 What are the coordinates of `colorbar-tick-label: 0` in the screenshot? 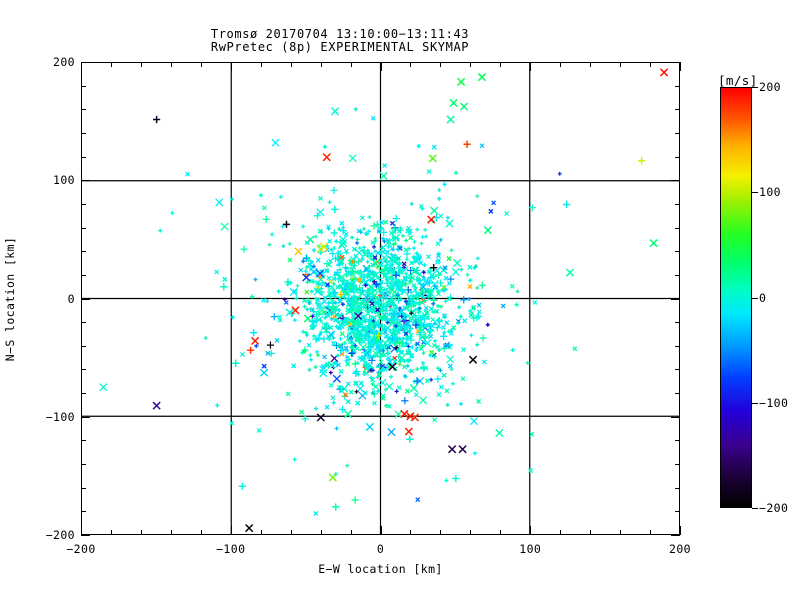 It's located at (763, 297).